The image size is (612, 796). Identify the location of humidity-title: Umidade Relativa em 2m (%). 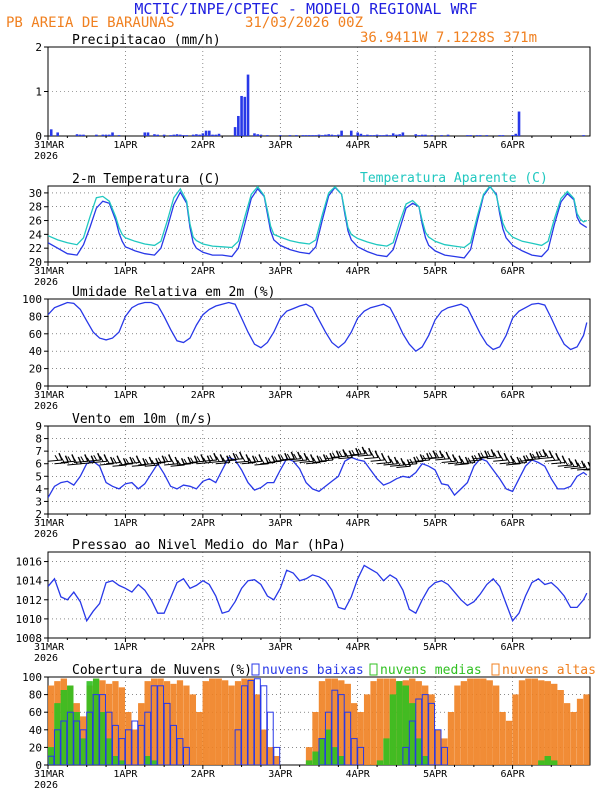
(174, 292).